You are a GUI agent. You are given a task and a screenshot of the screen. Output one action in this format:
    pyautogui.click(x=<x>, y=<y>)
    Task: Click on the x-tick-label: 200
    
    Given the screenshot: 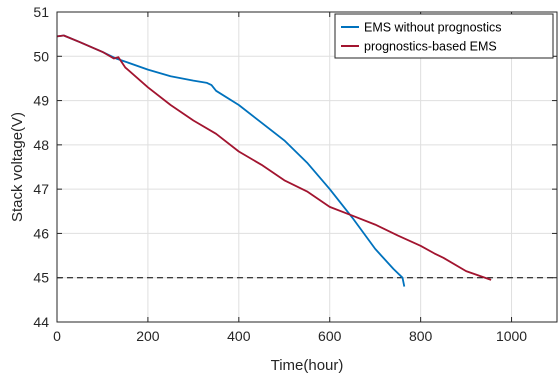 What is the action you would take?
    pyautogui.click(x=148, y=336)
    